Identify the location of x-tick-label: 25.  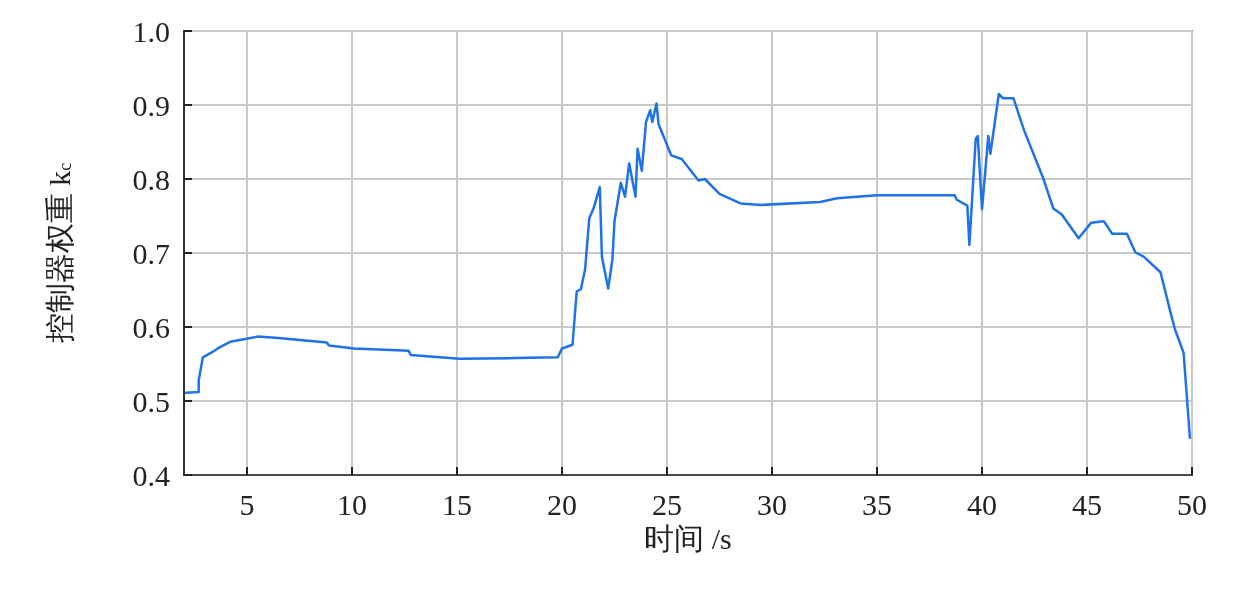
(667, 504).